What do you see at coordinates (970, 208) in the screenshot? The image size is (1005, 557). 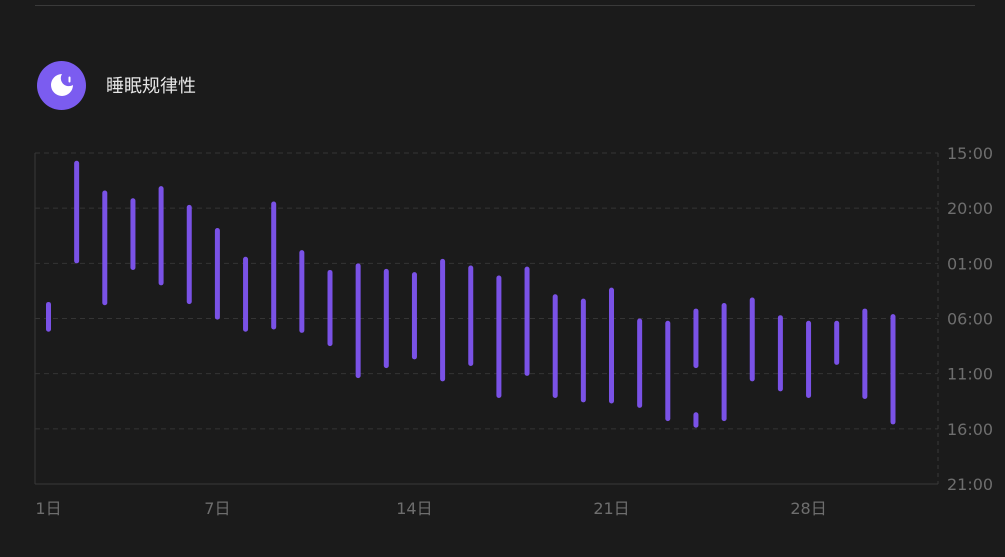 I see `y-tick-label: 20:00` at bounding box center [970, 208].